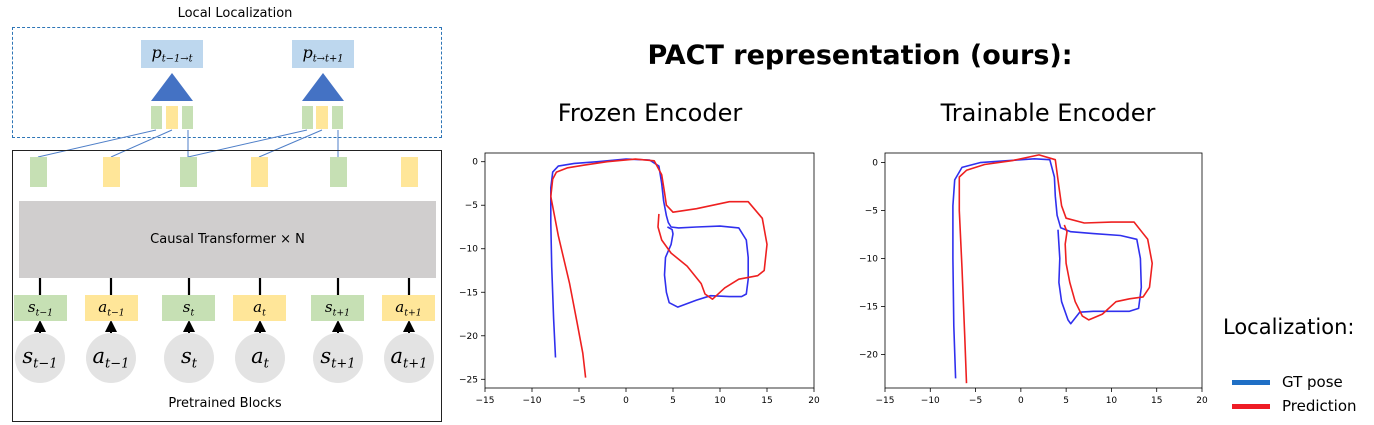 This screenshot has height=425, width=1374. I want to click on head-2-base: p, so click(307, 53).